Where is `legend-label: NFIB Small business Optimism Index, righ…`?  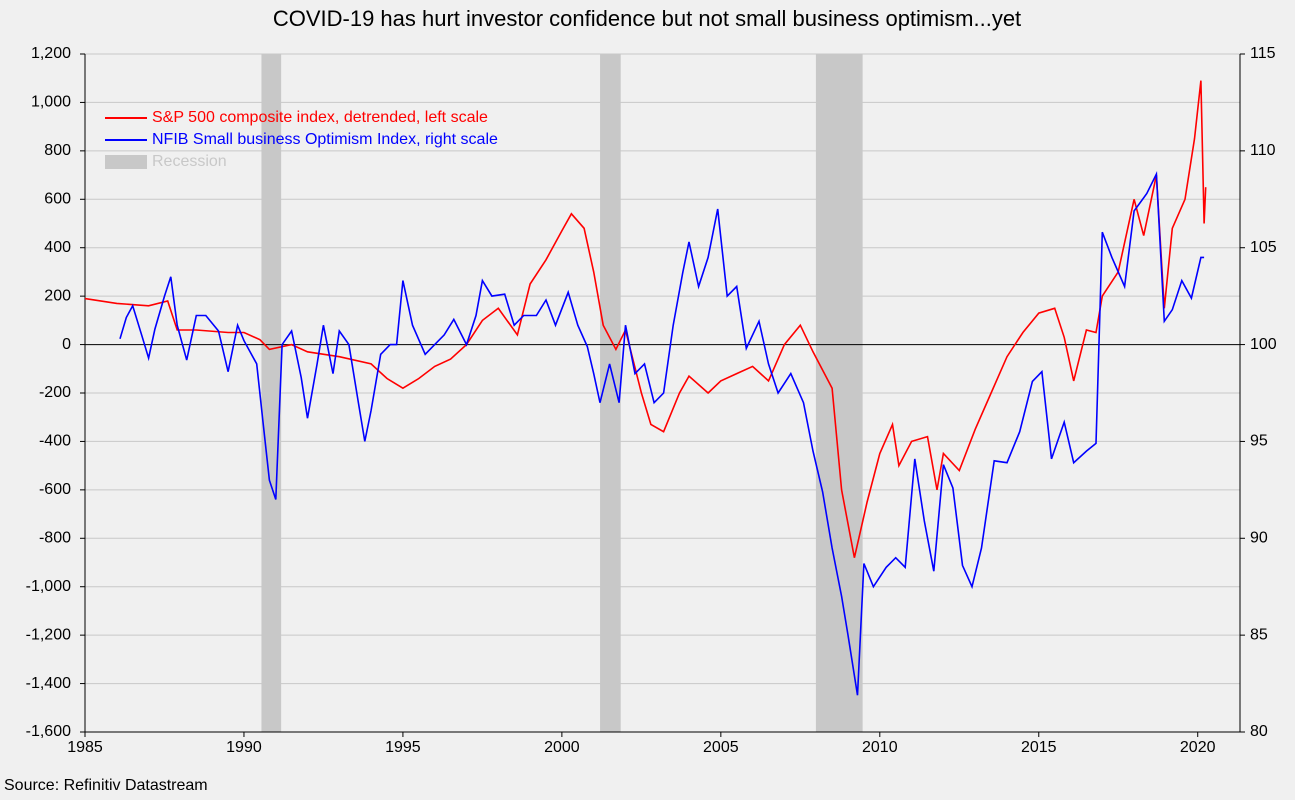
legend-label: NFIB Small business Optimism Index, righ… is located at coordinates (325, 139).